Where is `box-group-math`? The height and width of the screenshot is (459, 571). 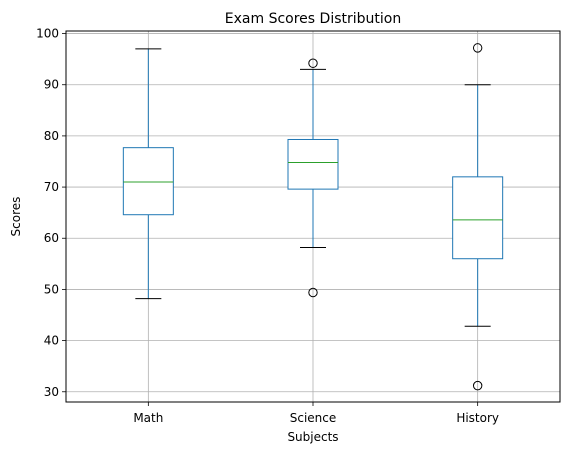
box-group-math is located at coordinates (148, 174).